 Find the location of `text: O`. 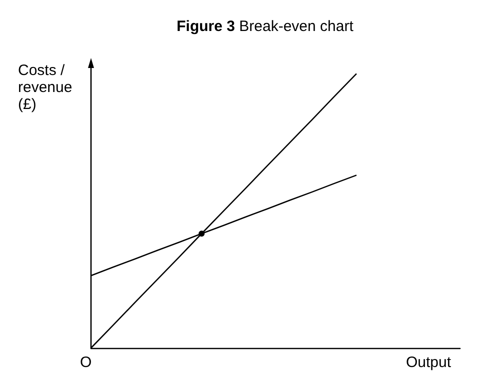

text: O is located at coordinates (86, 362).